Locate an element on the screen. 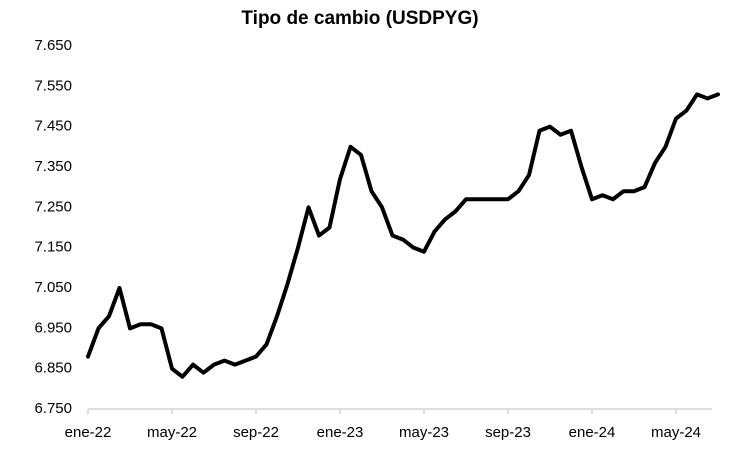  x-tick-label: ene-24 is located at coordinates (592, 432).